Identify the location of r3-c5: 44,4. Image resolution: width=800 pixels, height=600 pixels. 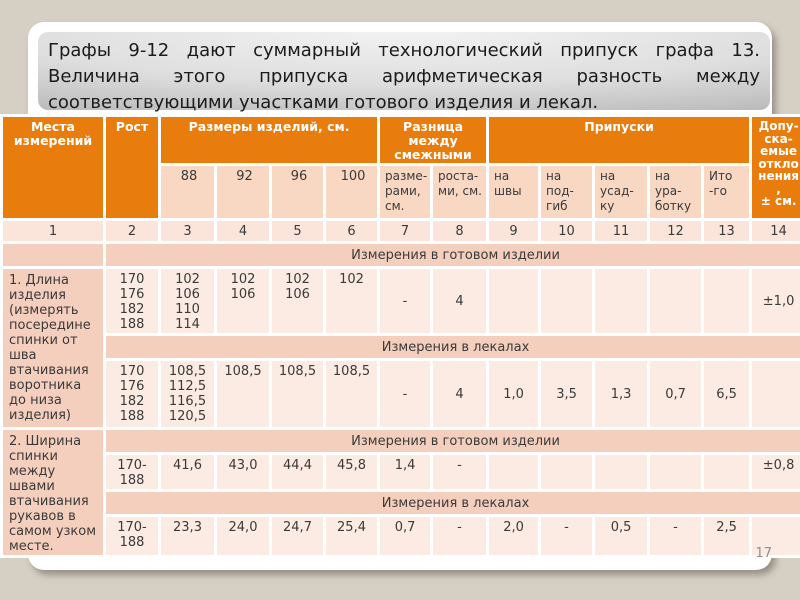
(297, 472).